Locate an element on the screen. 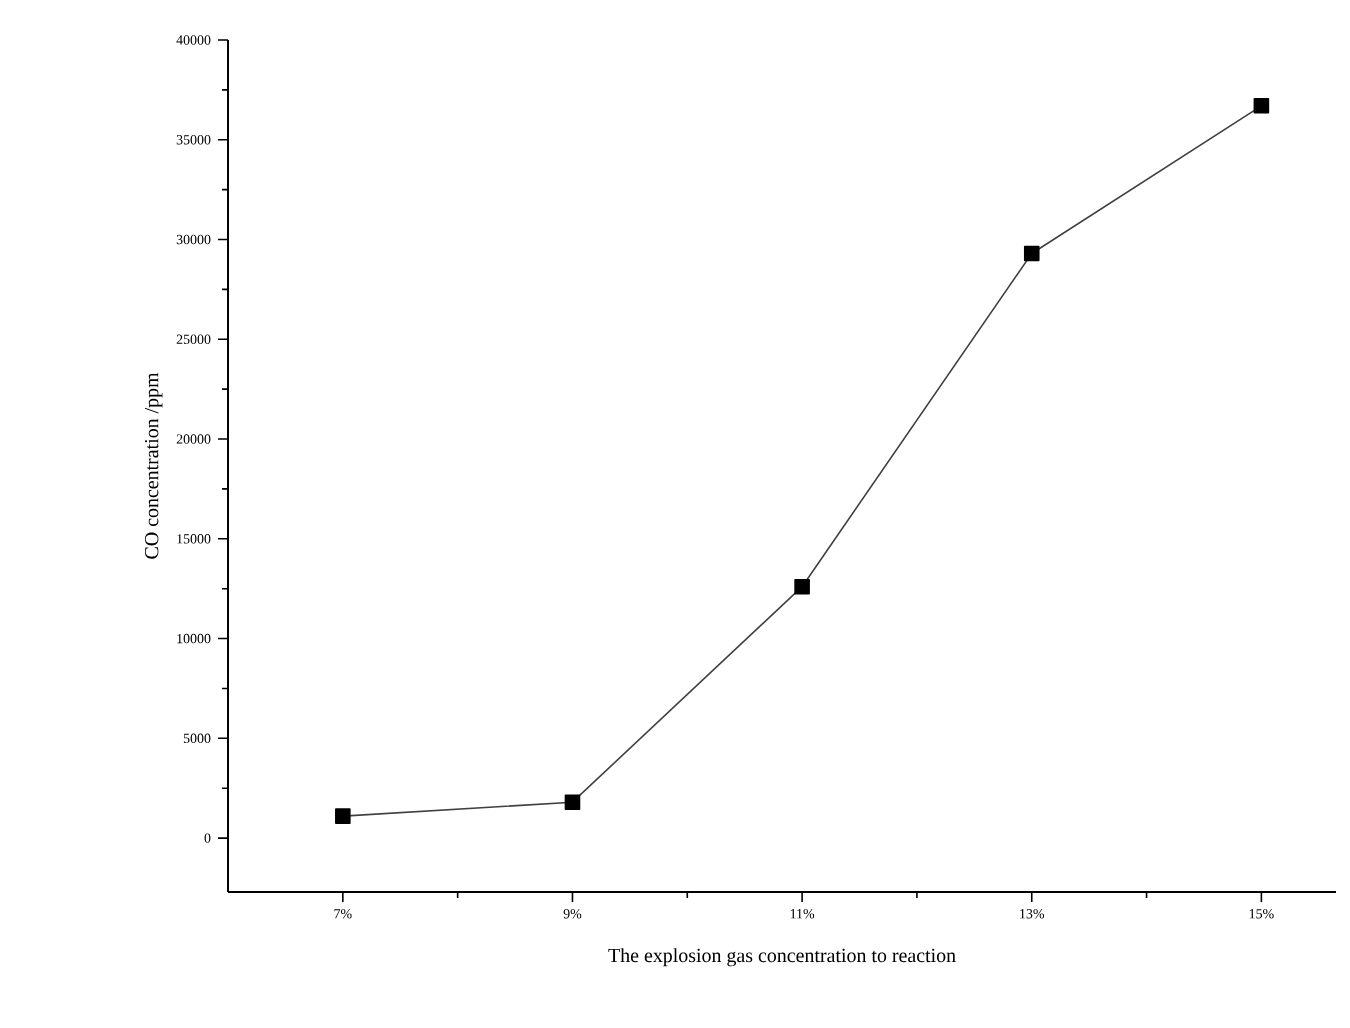 The width and height of the screenshot is (1350, 1028). y-axis-title: CO concentration /ppm is located at coordinates (154, 465).